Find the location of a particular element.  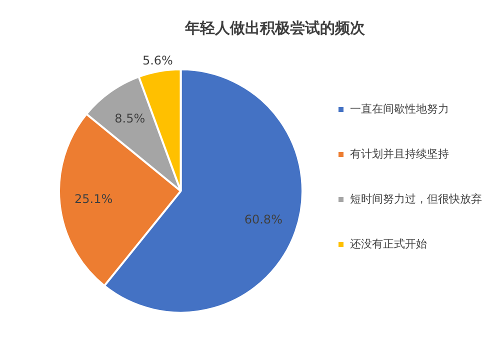

legend-label: 短时间努力过，但很快放弃 is located at coordinates (416, 199).